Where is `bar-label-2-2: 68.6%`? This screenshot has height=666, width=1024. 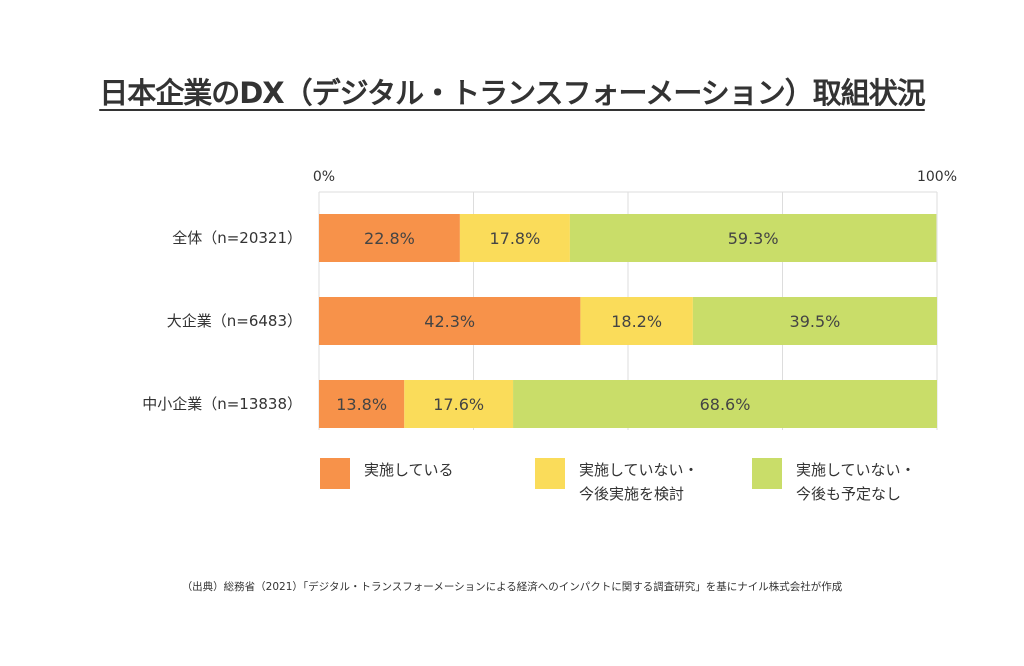
bar-label-2-2: 68.6% is located at coordinates (725, 404).